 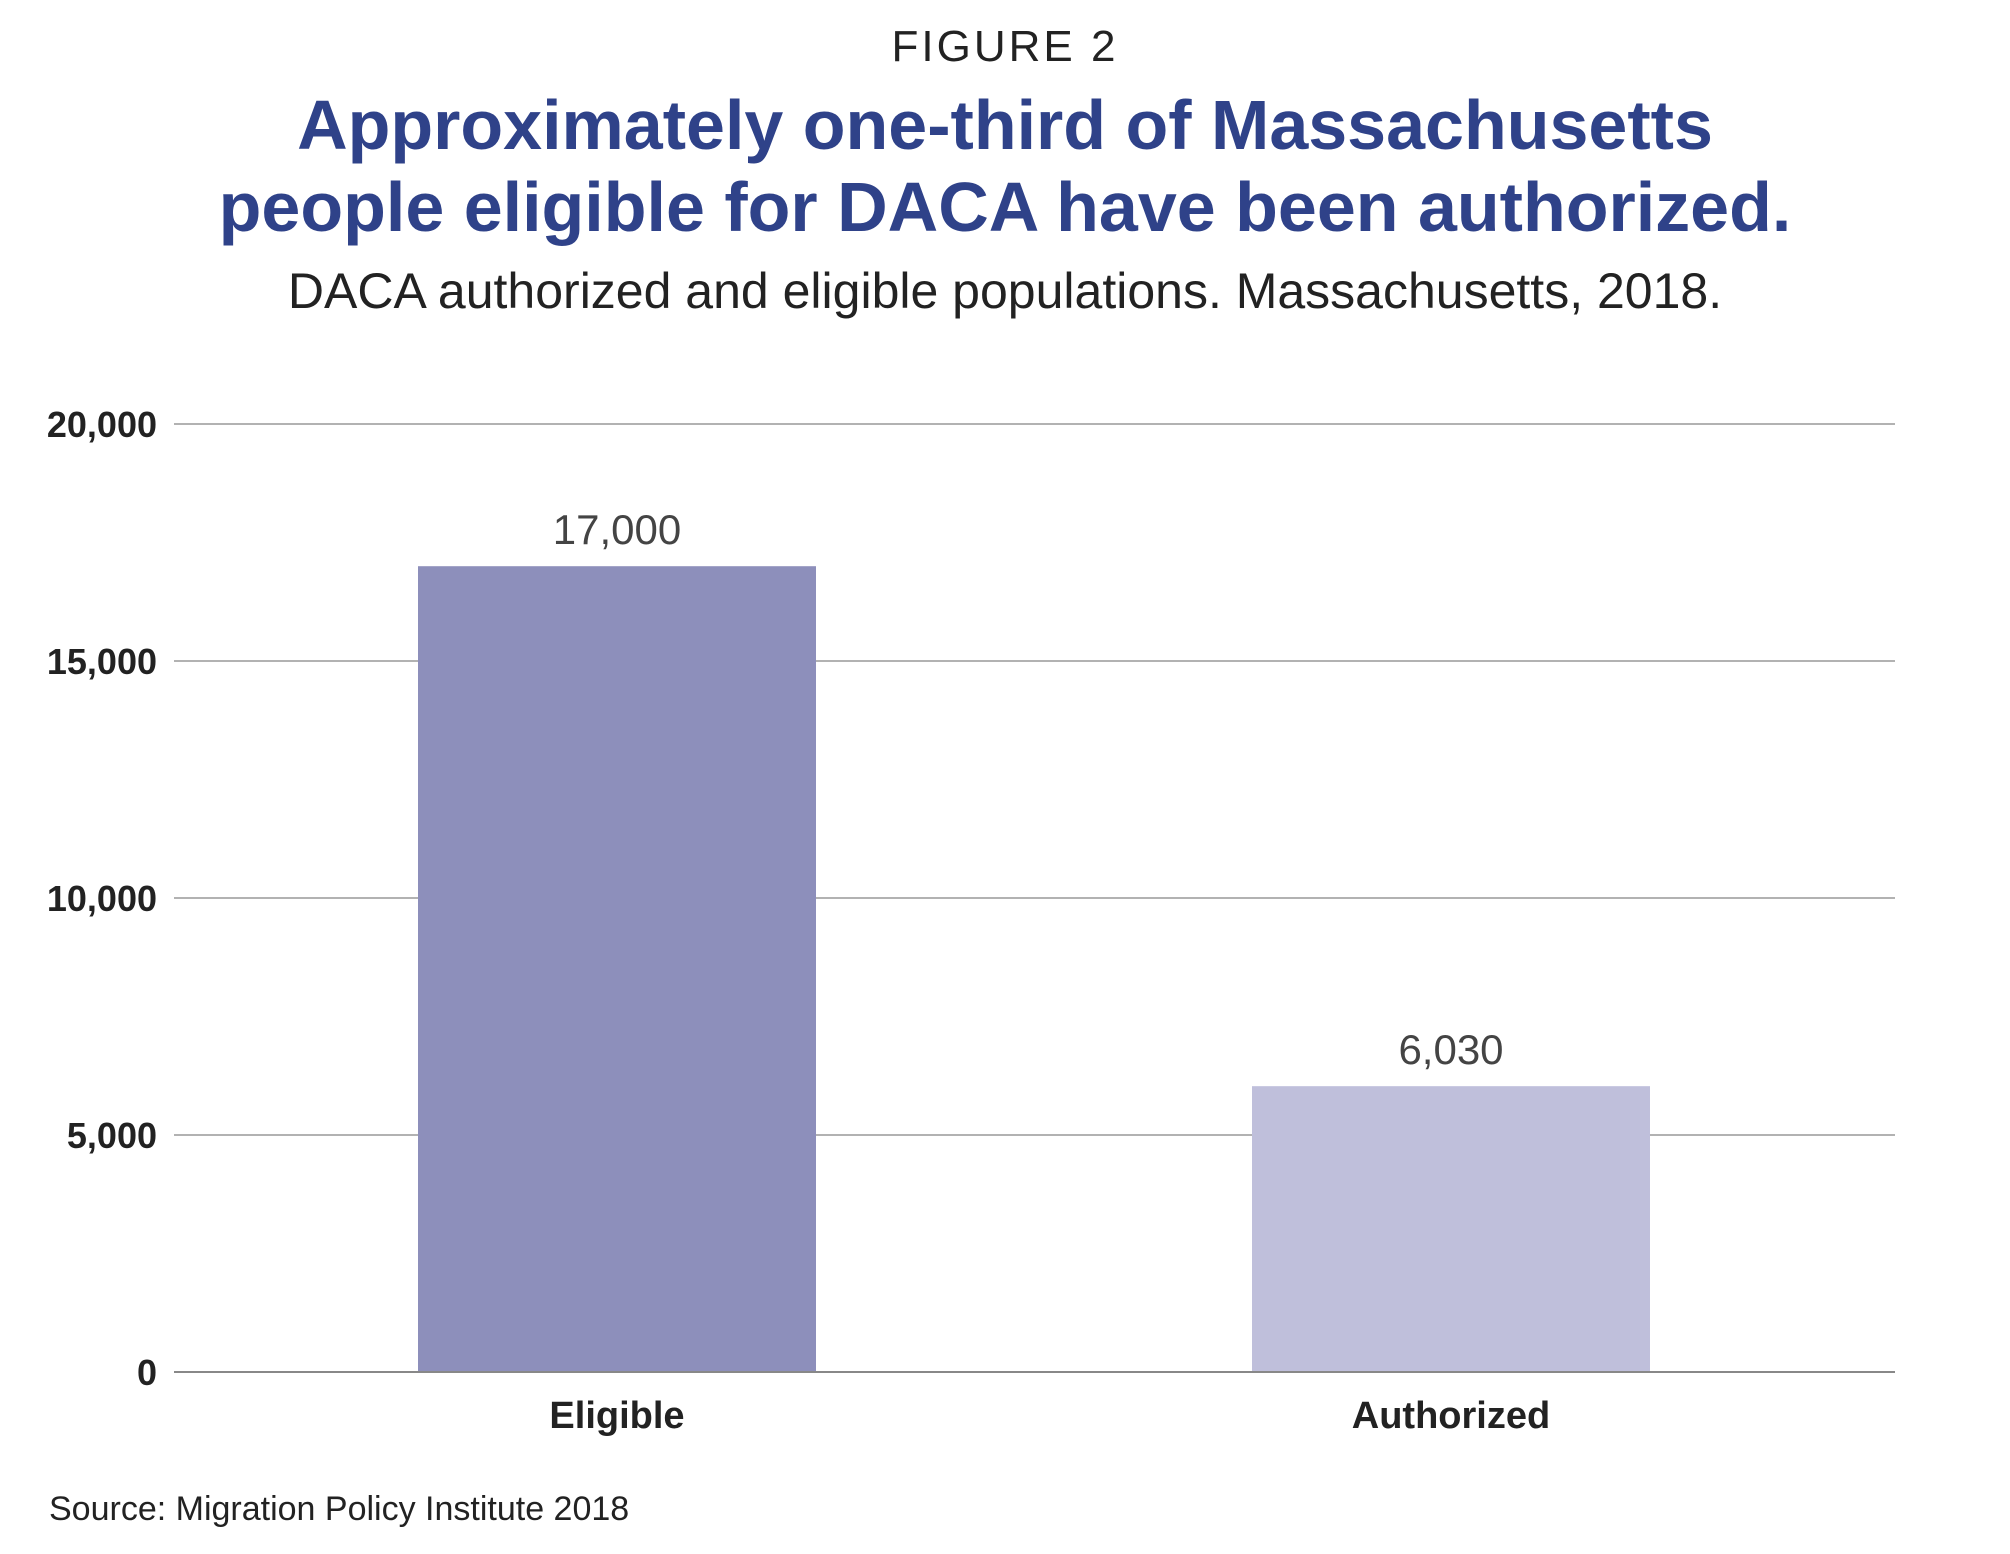 What do you see at coordinates (112, 1135) in the screenshot?
I see `y-tick-label: 5,000` at bounding box center [112, 1135].